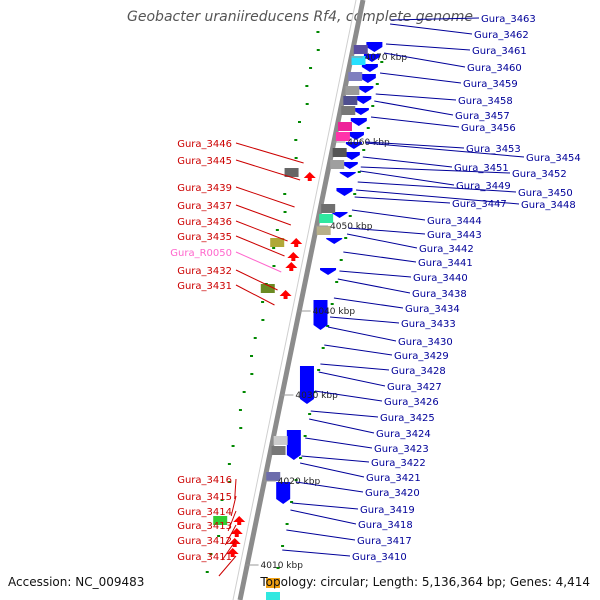 Image resolution: width=600 pixels, height=600 pixels. What do you see at coordinates (488, 128) in the screenshot?
I see `gene-label: Gura_3456` at bounding box center [488, 128].